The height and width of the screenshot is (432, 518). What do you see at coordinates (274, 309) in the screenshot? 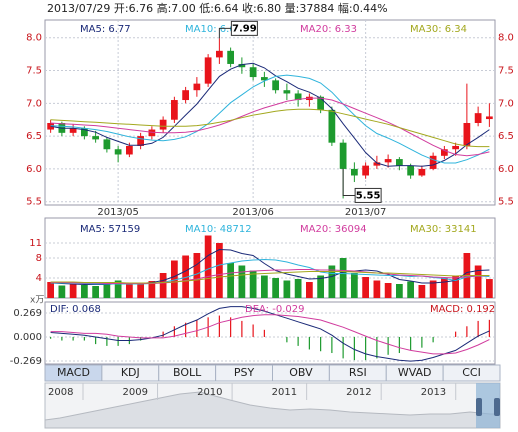
I see `legend-entry: DEA: -0.029` at bounding box center [274, 309].